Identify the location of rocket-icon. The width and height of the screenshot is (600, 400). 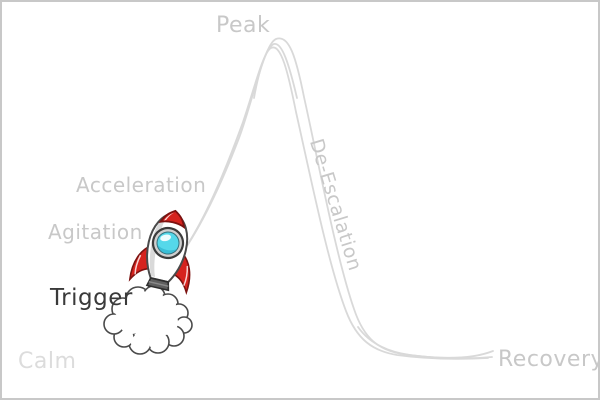
(159, 252).